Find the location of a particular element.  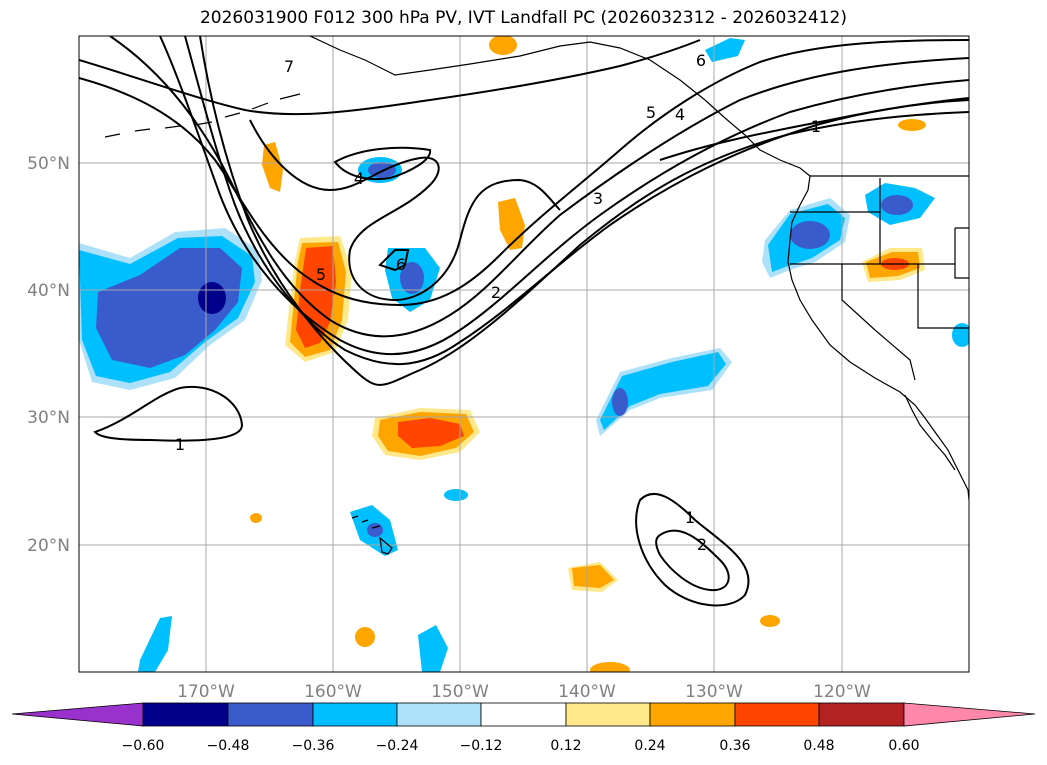

lon-tick-120w: 120°W is located at coordinates (842, 692).